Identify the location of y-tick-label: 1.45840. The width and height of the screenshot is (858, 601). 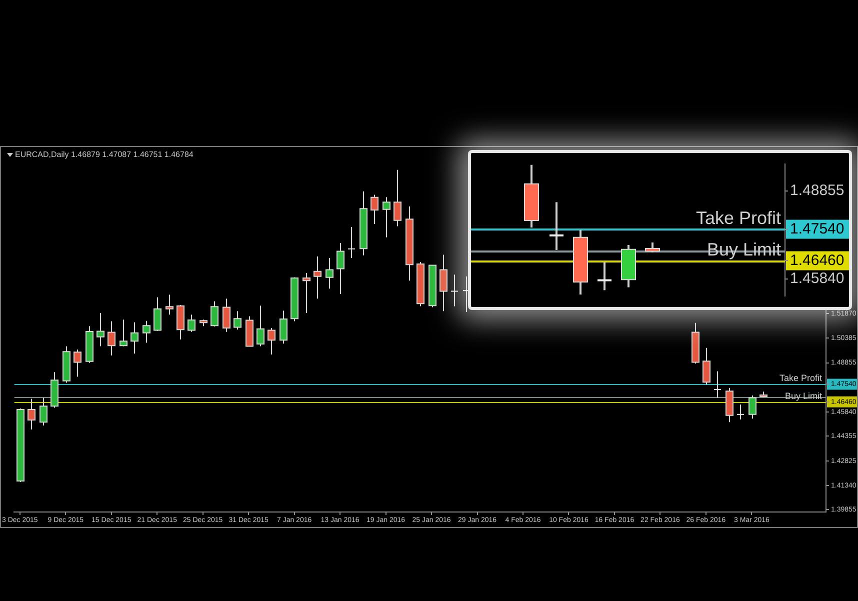
(817, 278).